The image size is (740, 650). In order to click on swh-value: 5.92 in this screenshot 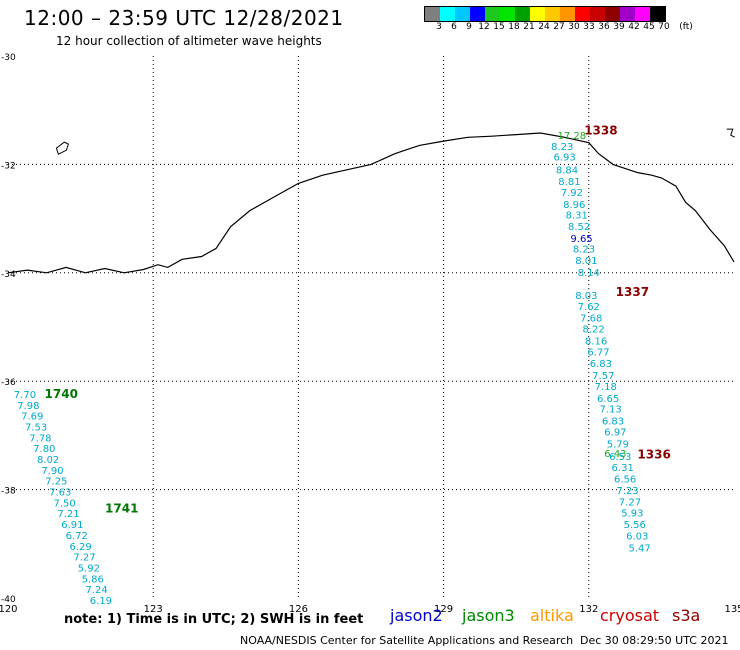, I will do `click(89, 568)`.